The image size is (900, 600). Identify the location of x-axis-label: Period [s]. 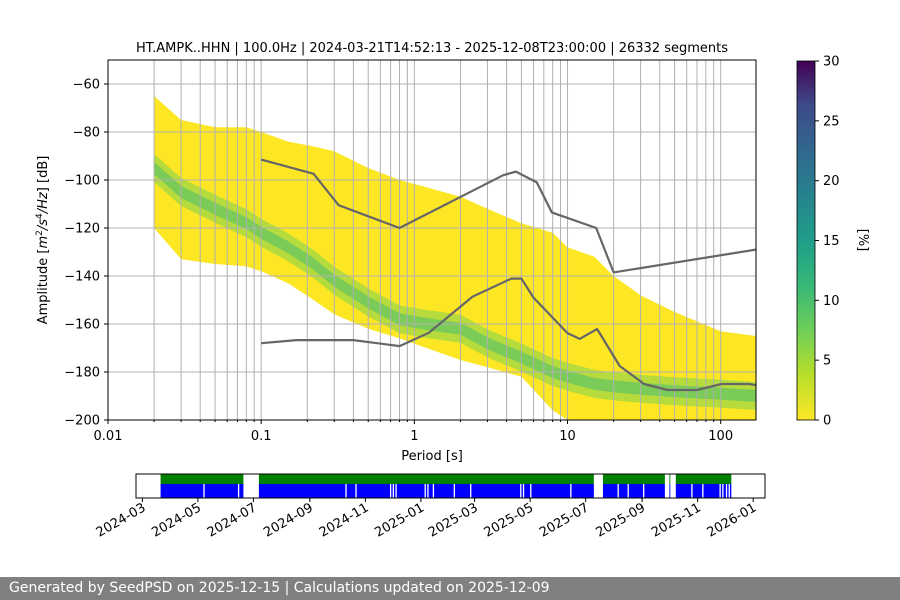
(432, 456).